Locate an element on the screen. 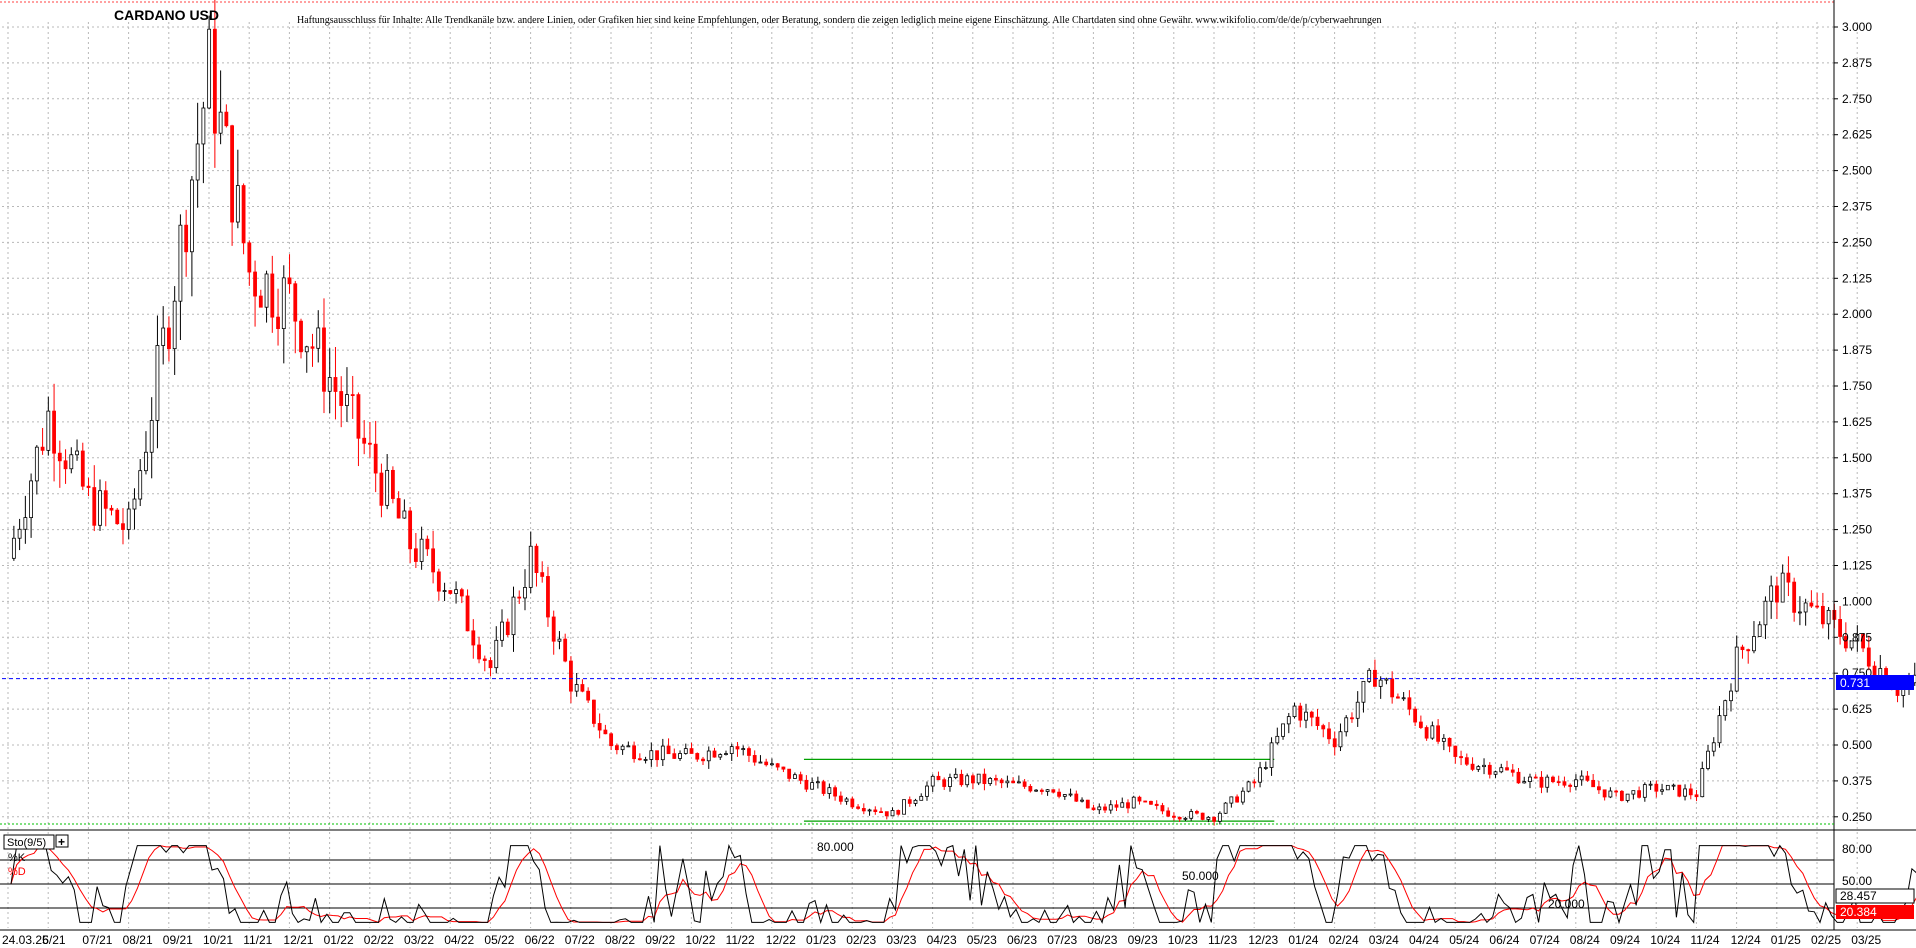 The height and width of the screenshot is (948, 1916). x-tick-label: 05/23 is located at coordinates (982, 940).